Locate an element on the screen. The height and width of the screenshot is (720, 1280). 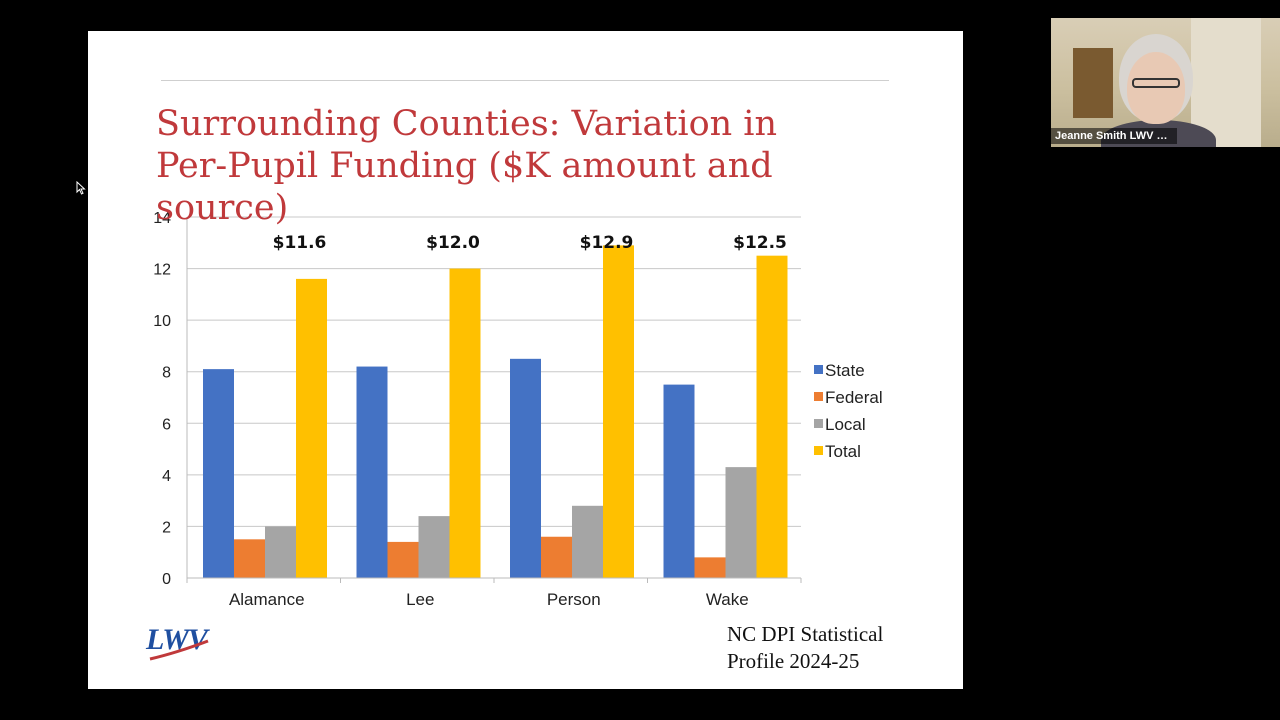
y-tick-label: 6 is located at coordinates (166, 424).